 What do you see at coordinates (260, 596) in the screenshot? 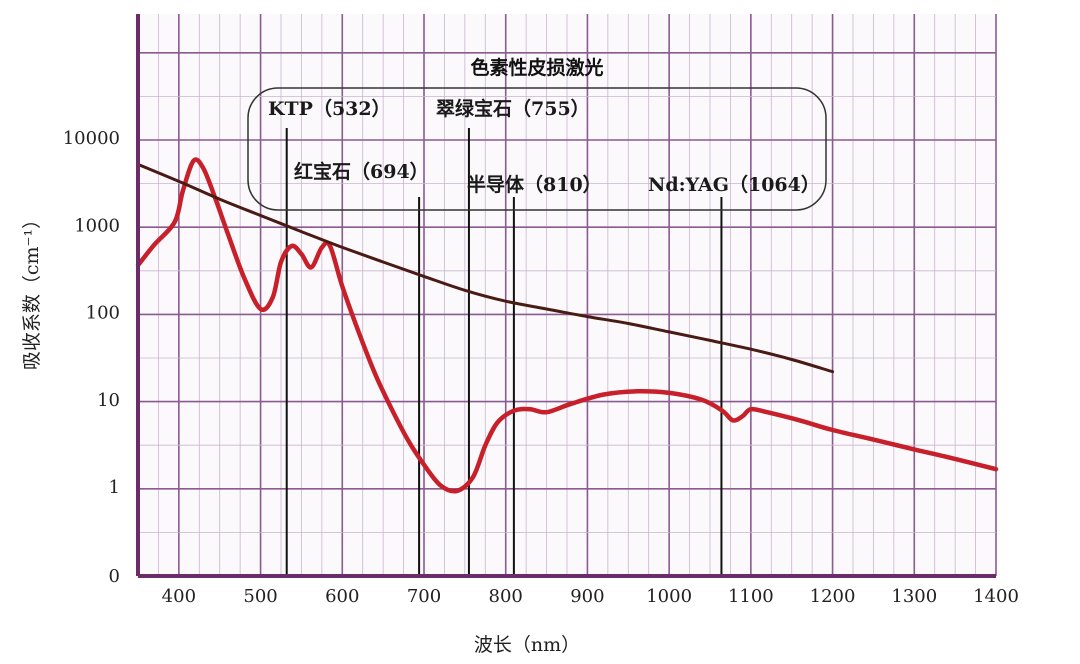
I see `x-tick-label: 500` at bounding box center [260, 596].